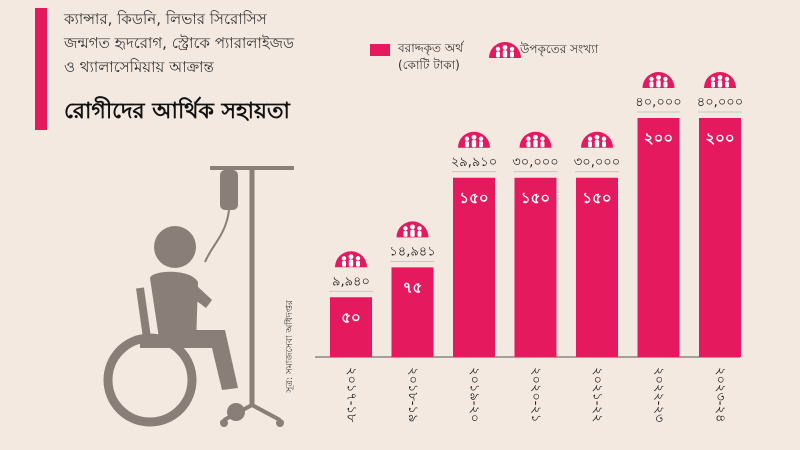 The image size is (800, 450). Describe the element at coordinates (474, 394) in the screenshot. I see `x-tick-label: ২০১৯-২০` at that location.